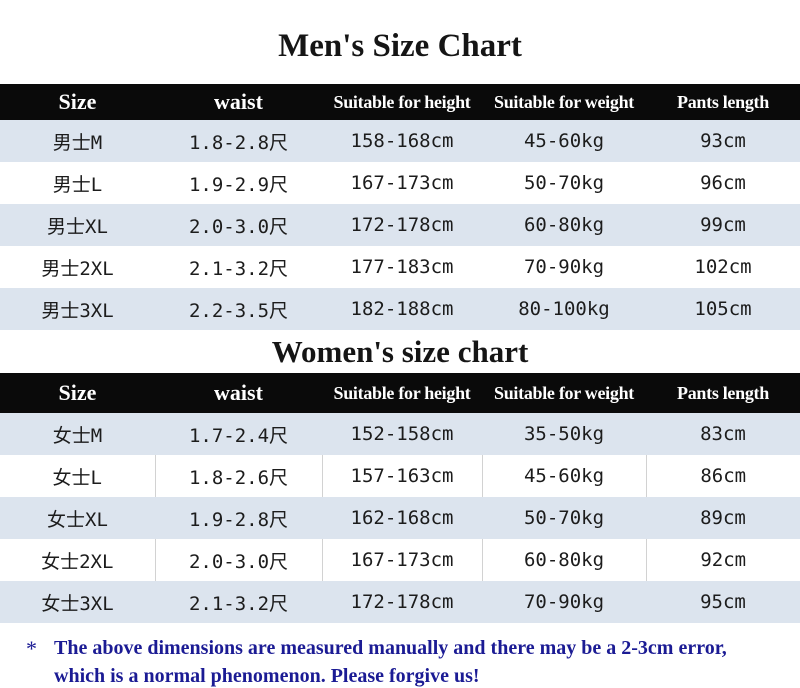 The width and height of the screenshot is (800, 688). What do you see at coordinates (238, 310) in the screenshot?
I see `table-cell: 2.2-3.5尺` at bounding box center [238, 310].